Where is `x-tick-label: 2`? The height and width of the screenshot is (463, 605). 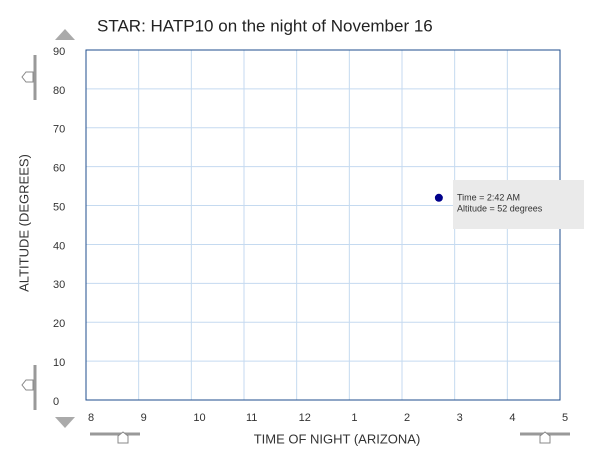 x-tick-label: 2 is located at coordinates (407, 418).